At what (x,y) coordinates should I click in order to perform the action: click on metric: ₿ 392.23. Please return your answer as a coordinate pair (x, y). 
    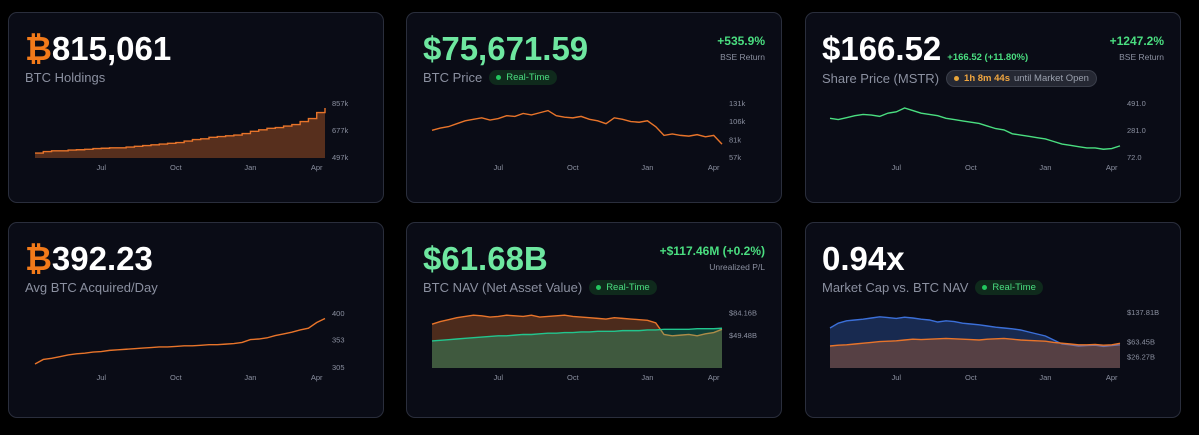
    Looking at the image, I should click on (89, 259).